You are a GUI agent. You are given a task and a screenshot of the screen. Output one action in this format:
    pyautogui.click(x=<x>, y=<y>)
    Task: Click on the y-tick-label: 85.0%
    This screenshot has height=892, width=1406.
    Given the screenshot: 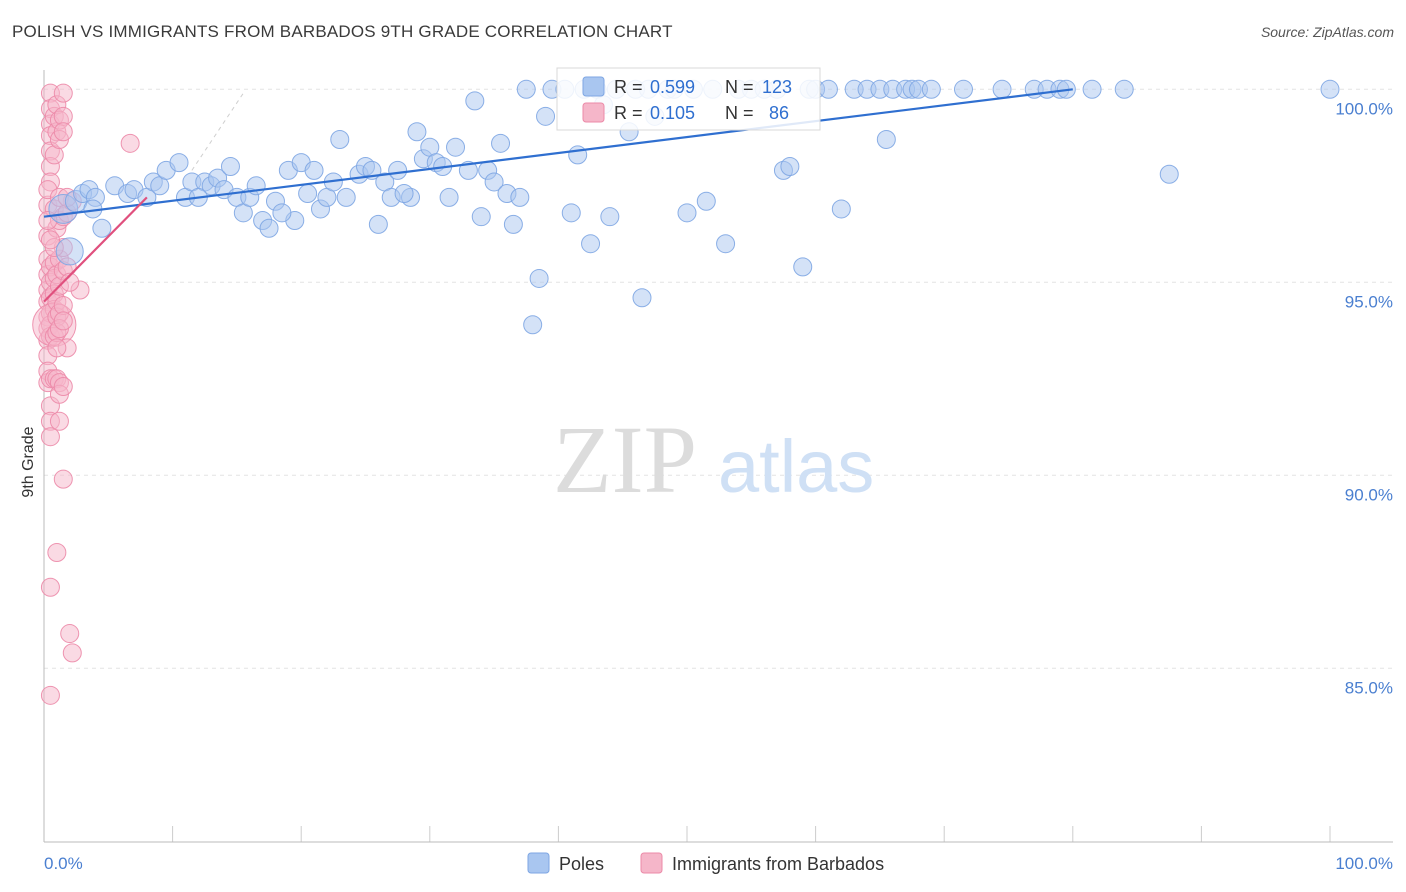 What is the action you would take?
    pyautogui.click(x=1369, y=687)
    